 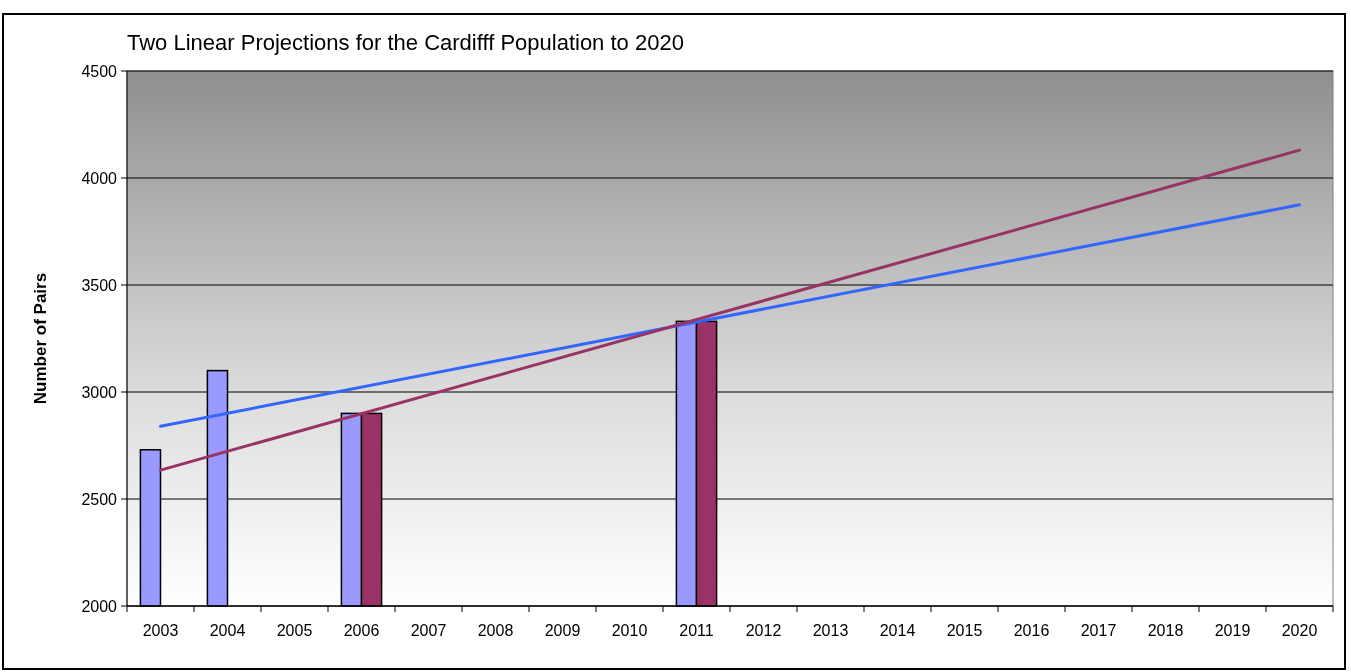 I want to click on y-tick-label: 4500, so click(x=99, y=71).